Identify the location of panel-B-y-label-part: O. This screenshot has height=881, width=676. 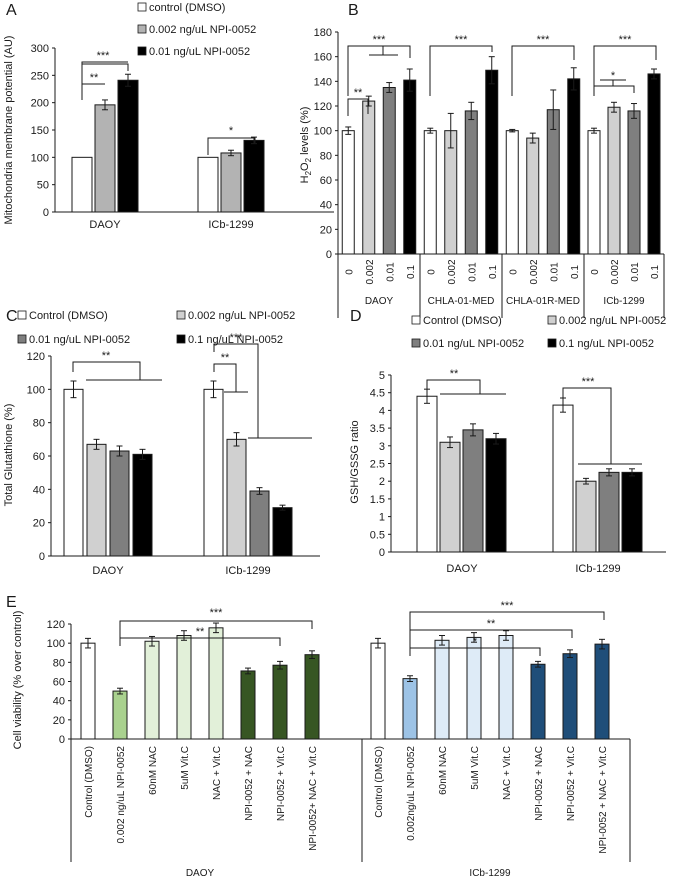
(305, 166).